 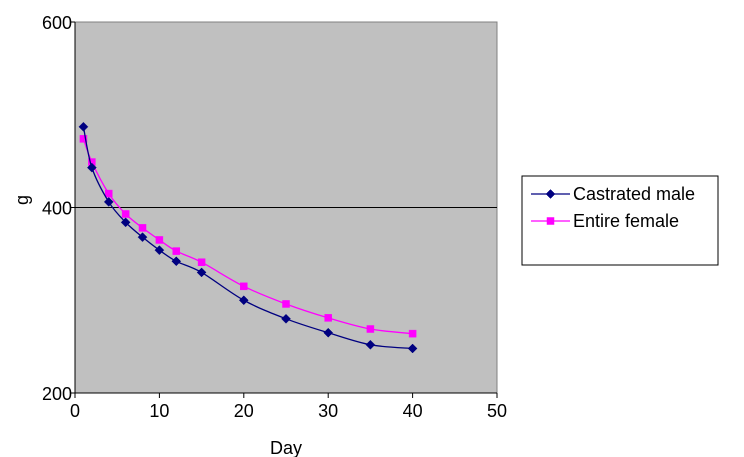 I want to click on y-tick-label: 200, so click(x=57, y=394).